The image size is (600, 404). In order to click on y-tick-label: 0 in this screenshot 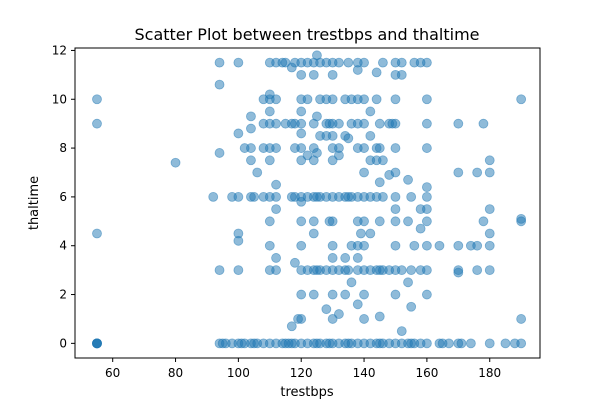, I will do `click(63, 343)`.